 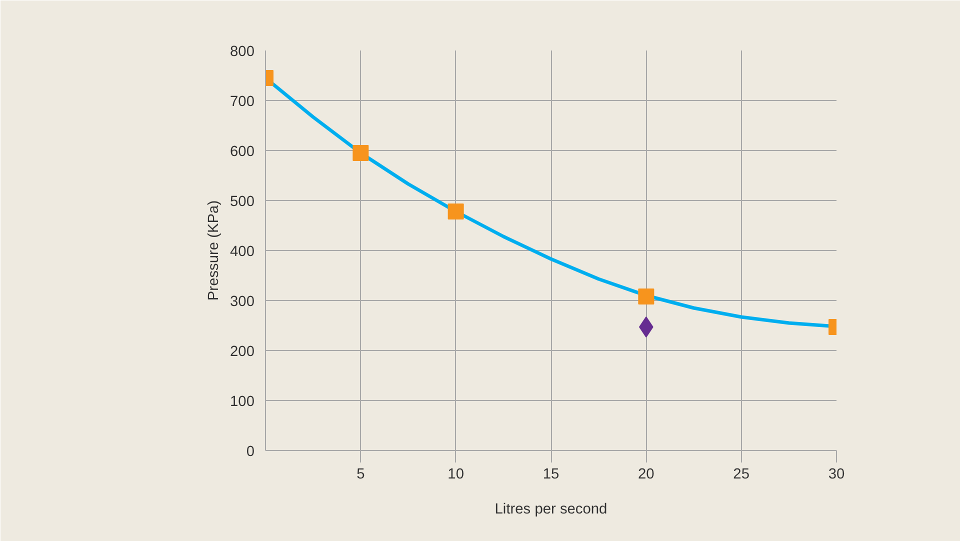 I want to click on y-tick-label: 500, so click(x=242, y=202).